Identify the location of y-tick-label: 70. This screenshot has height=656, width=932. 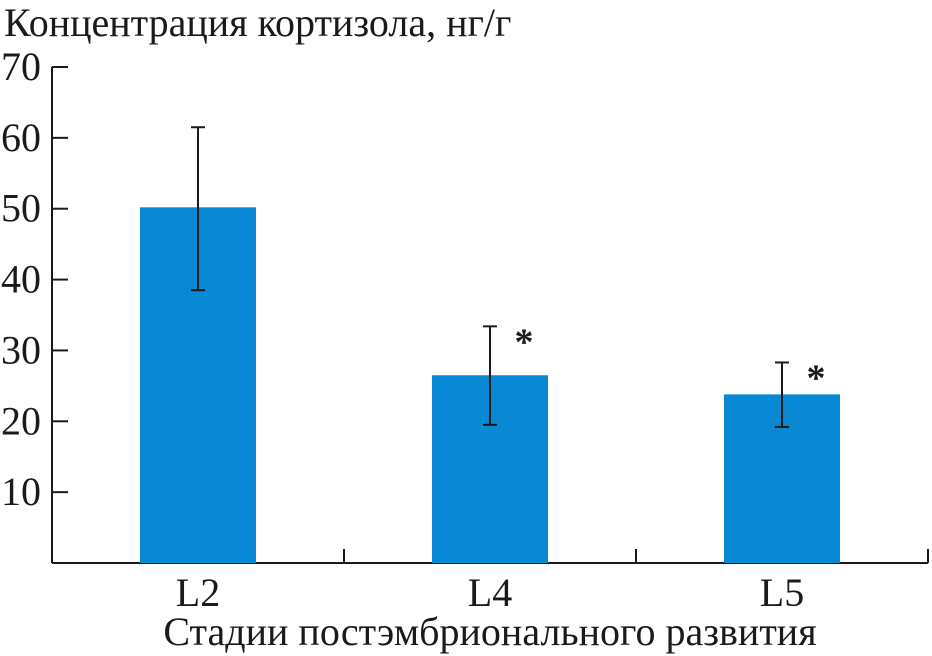
(21, 66).